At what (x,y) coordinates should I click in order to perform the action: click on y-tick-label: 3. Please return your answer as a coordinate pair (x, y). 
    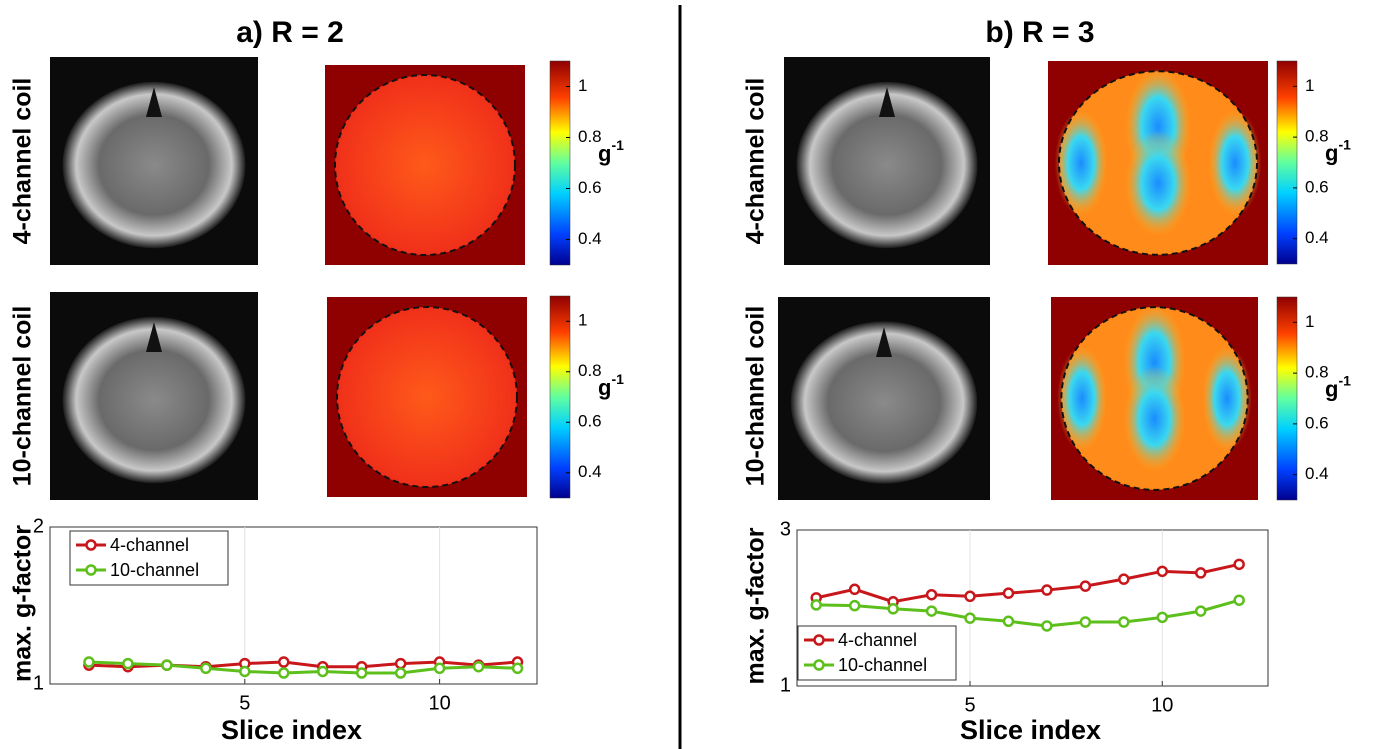
    Looking at the image, I should click on (785, 529).